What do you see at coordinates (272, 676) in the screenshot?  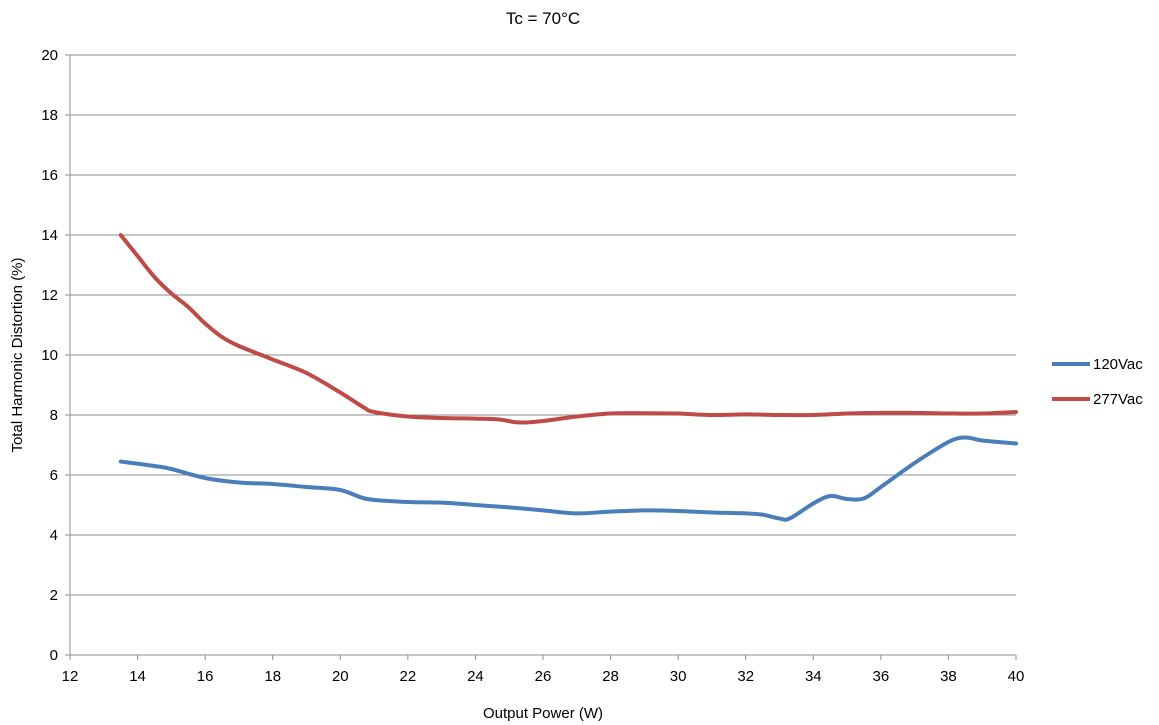 I see `x-tick-label: 18` at bounding box center [272, 676].